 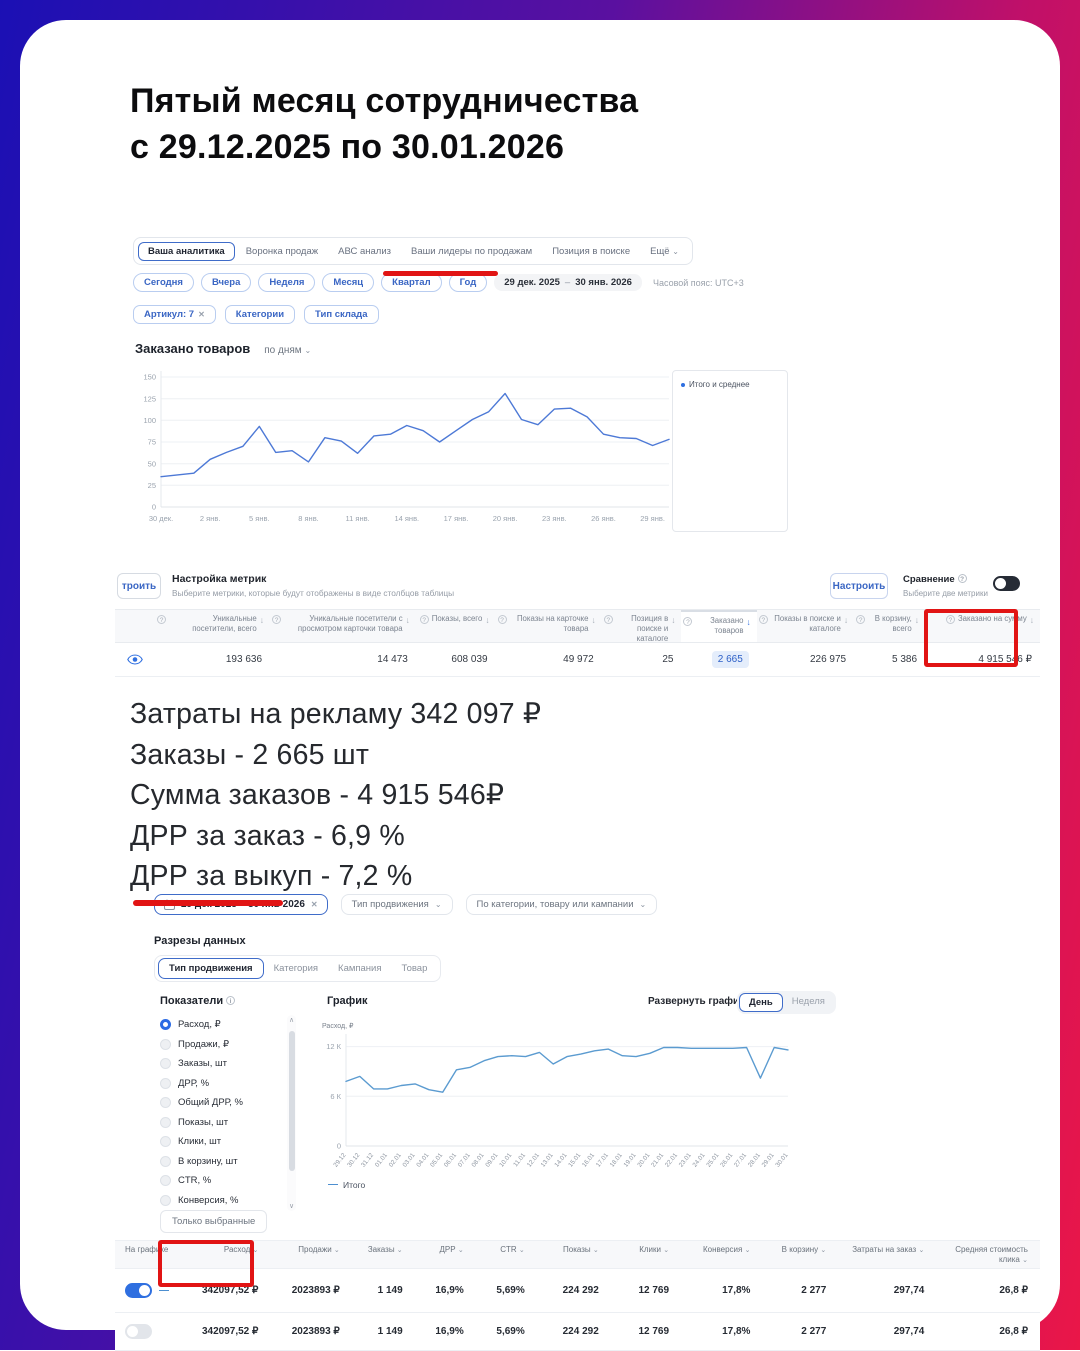 What do you see at coordinates (138, 1290) in the screenshot?
I see `on-graph-toggle-on` at bounding box center [138, 1290].